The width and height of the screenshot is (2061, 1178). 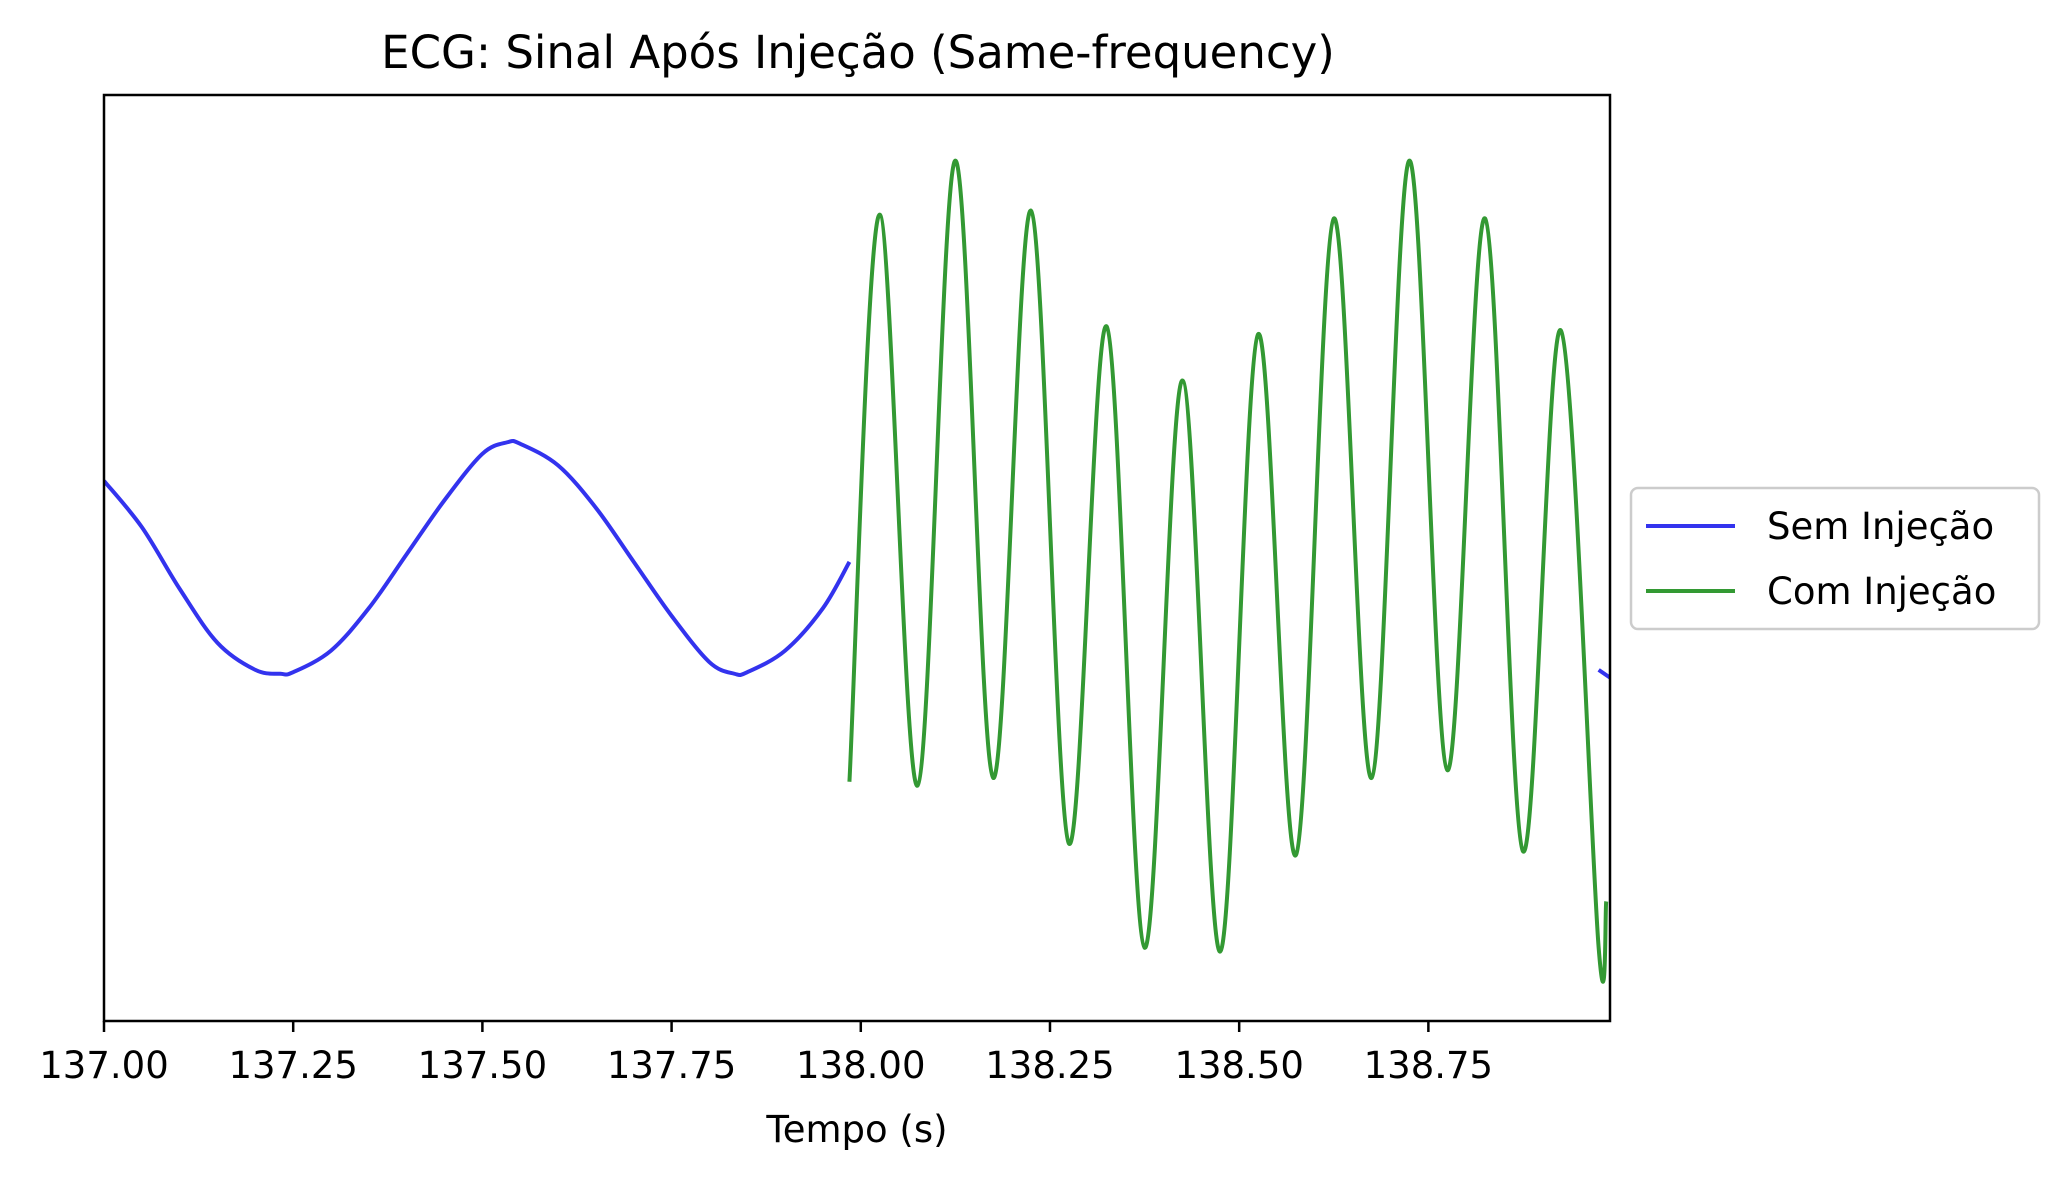 What do you see at coordinates (103, 1065) in the screenshot?
I see `x-tick-label: 137.00` at bounding box center [103, 1065].